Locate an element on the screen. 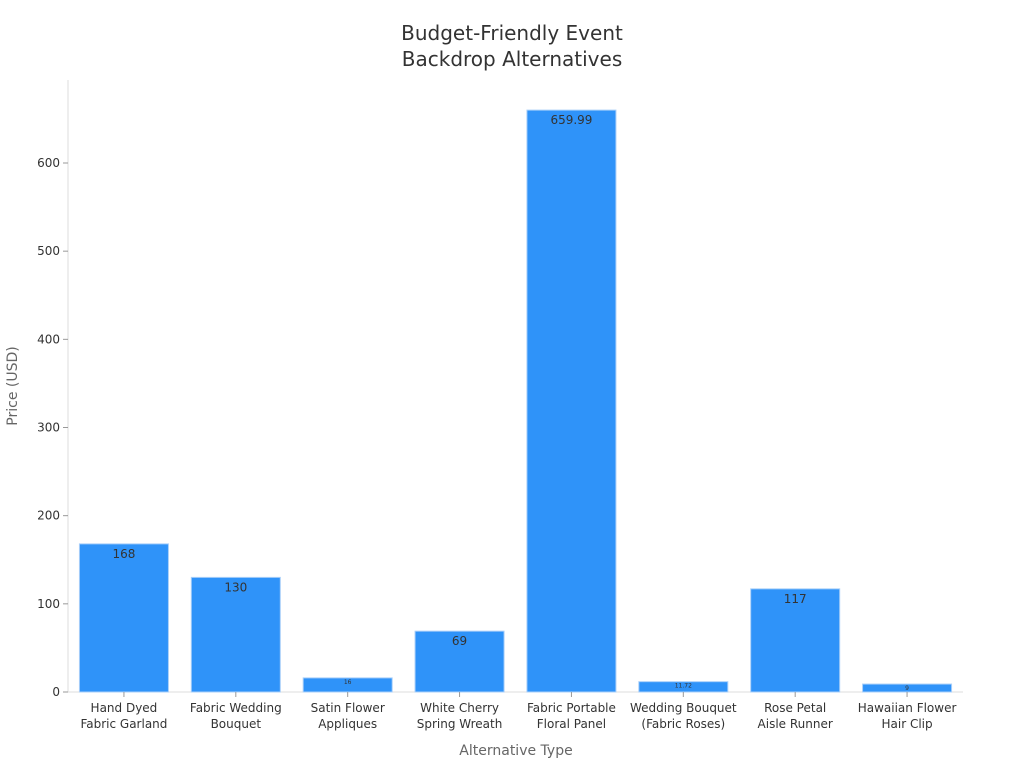 The image size is (1024, 768). x-tick-label: Wedding Bouquet is located at coordinates (683, 708).